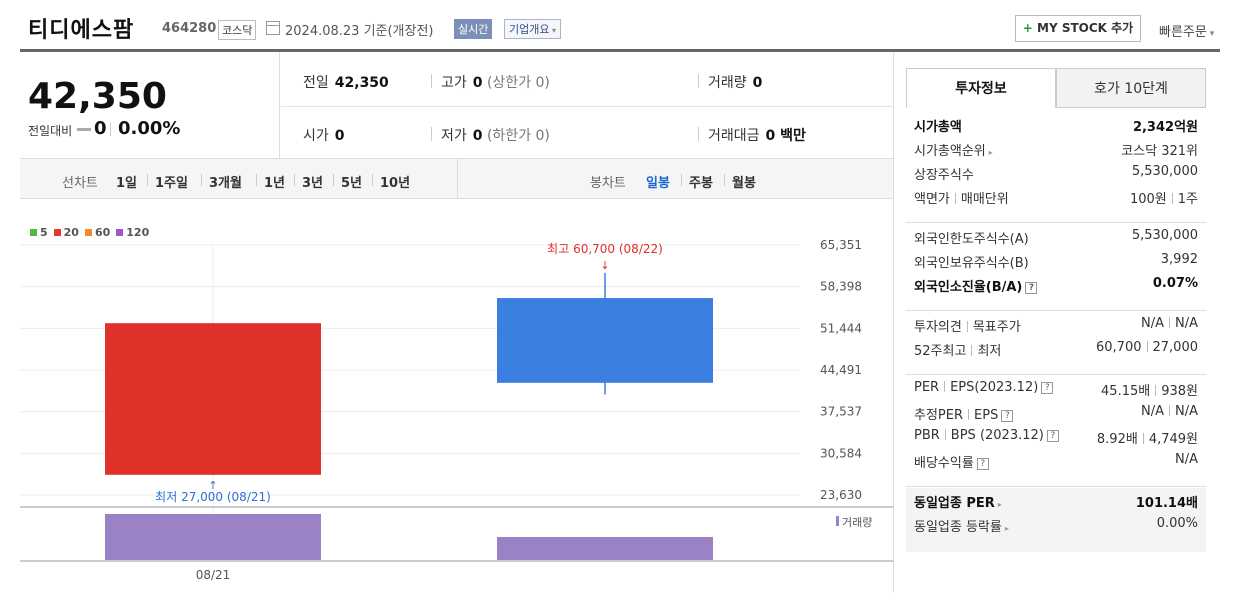 This screenshot has width=1239, height=593. I want to click on info-label-text: PER, so click(927, 387).